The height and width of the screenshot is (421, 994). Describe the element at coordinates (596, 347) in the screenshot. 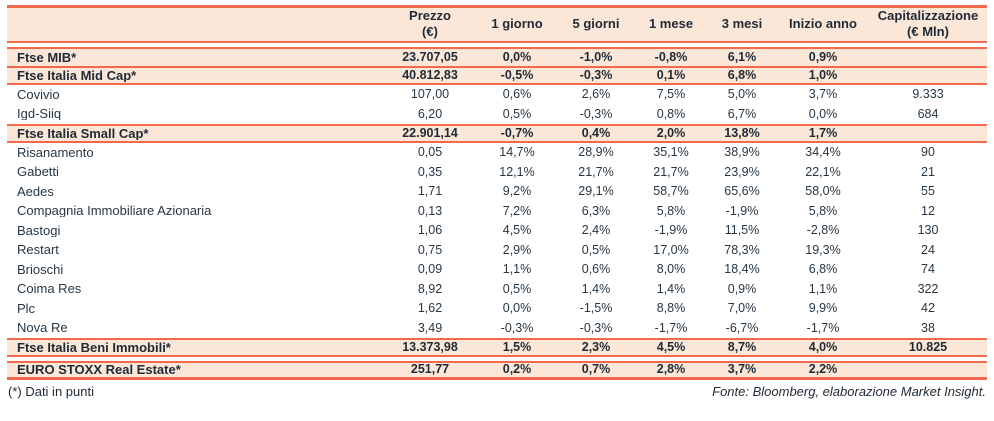

I see `value-cell: 2,3%` at that location.